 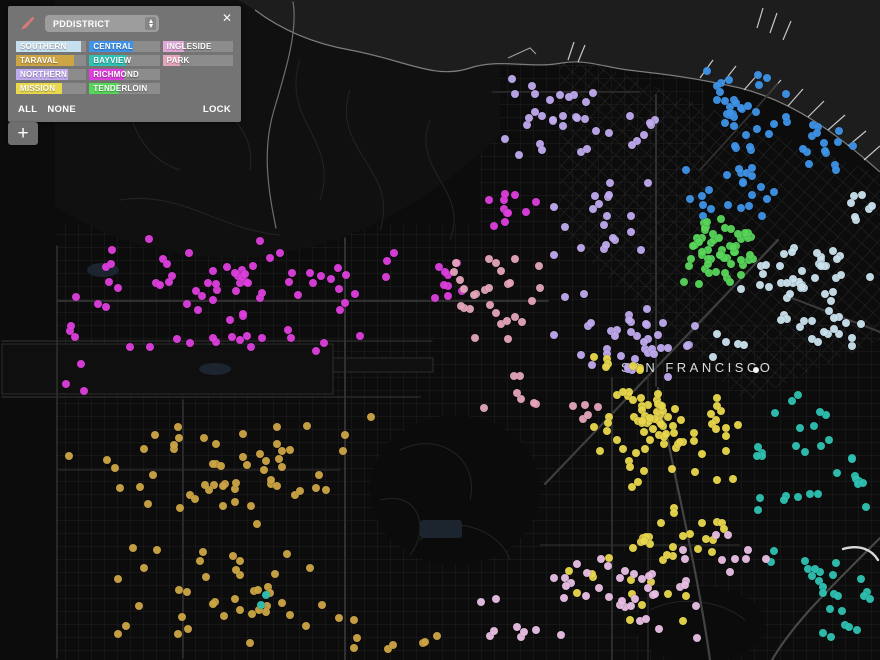 What do you see at coordinates (28, 23) in the screenshot?
I see `brush-icon` at bounding box center [28, 23].